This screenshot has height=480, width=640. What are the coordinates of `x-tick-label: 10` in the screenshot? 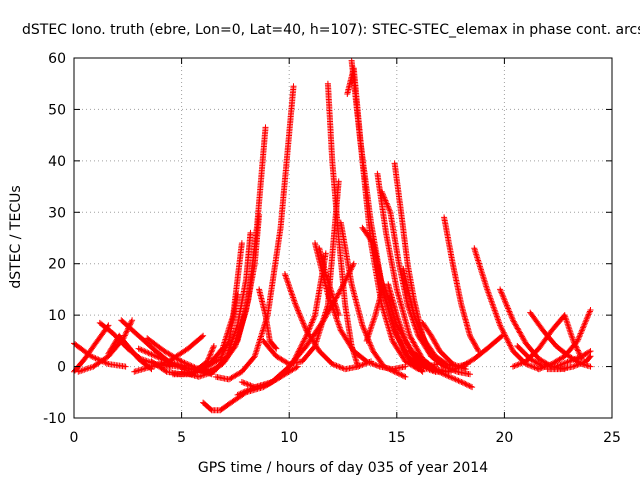 It's located at (289, 438).